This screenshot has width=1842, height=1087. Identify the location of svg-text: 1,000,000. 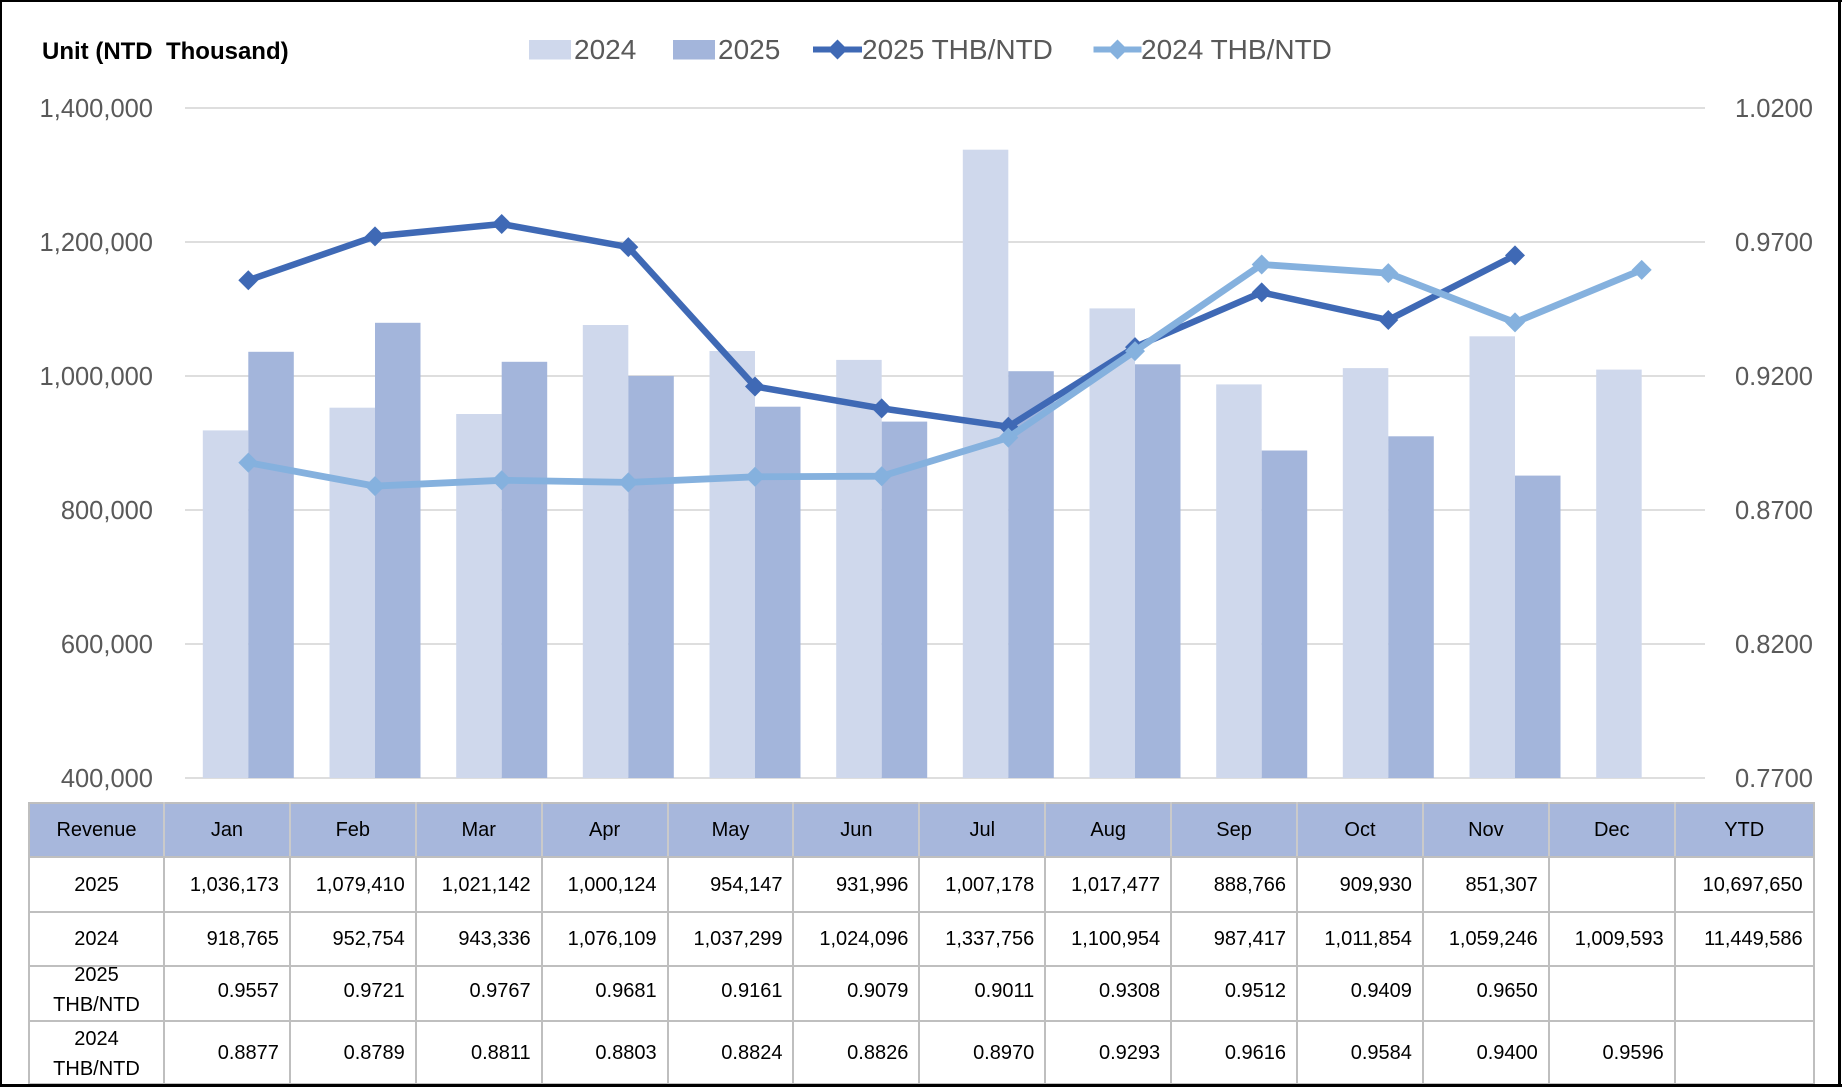
(96, 377).